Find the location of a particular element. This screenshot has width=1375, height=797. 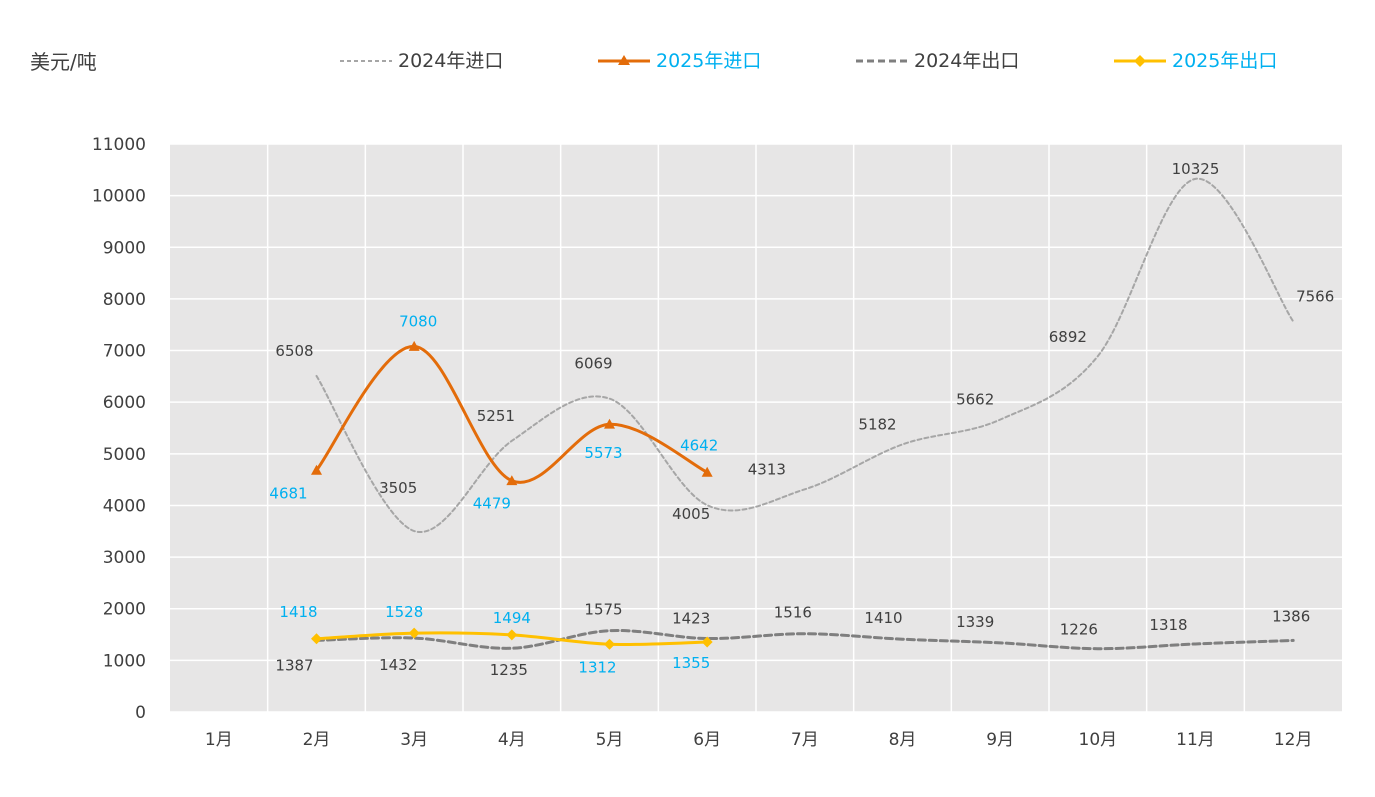

series-0-data-label: 7566 is located at coordinates (1315, 296).